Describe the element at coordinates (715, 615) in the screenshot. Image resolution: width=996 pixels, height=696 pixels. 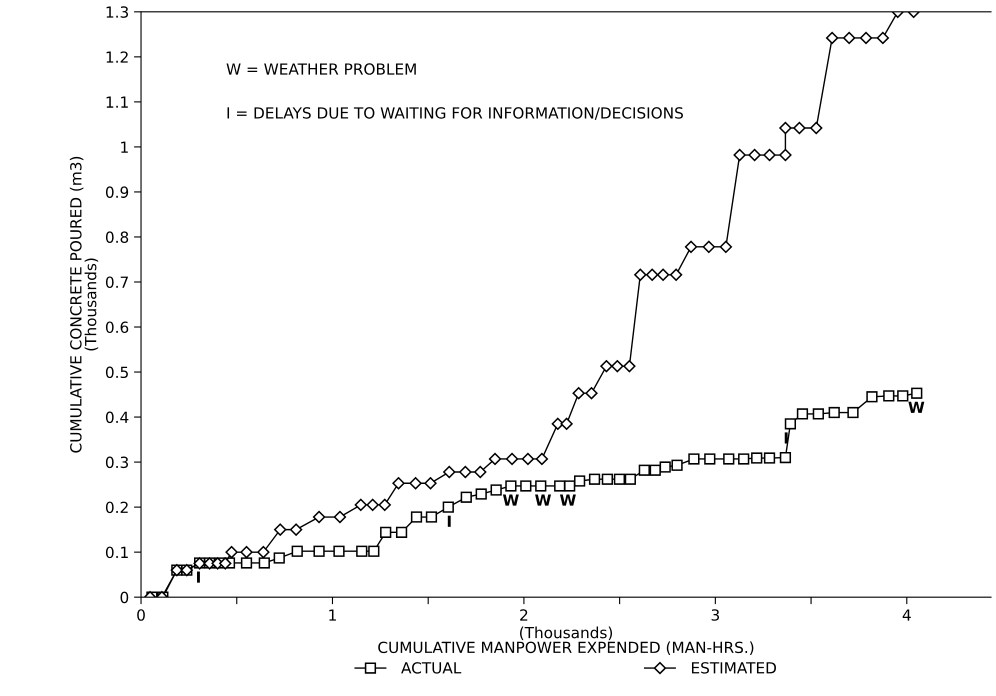
I see `x-tick-label: 3` at that location.